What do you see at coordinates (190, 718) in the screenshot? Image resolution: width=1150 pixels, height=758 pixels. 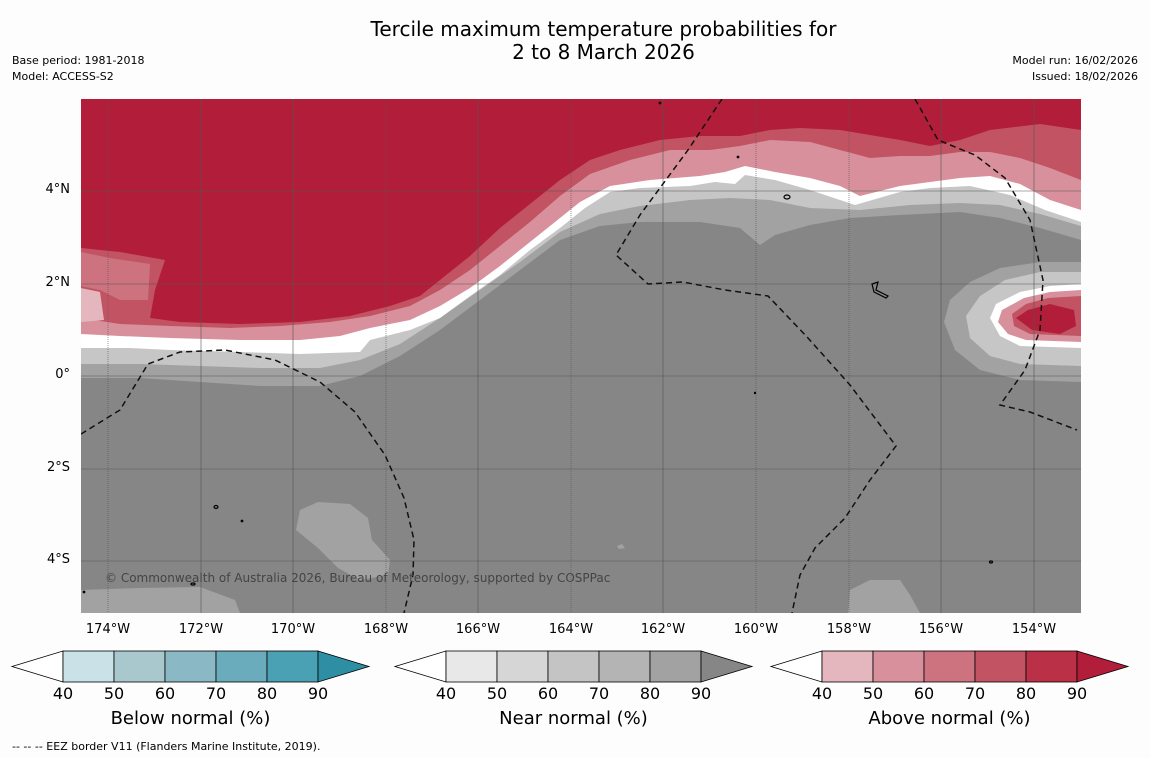 I see `colorbar-title: Below normal (%)` at bounding box center [190, 718].